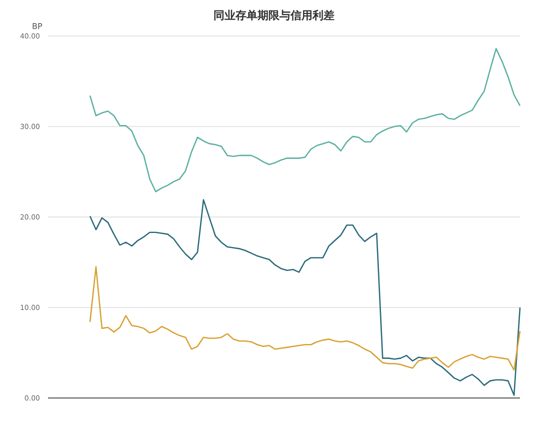  I want to click on y-axis-title: BP, so click(37, 26).